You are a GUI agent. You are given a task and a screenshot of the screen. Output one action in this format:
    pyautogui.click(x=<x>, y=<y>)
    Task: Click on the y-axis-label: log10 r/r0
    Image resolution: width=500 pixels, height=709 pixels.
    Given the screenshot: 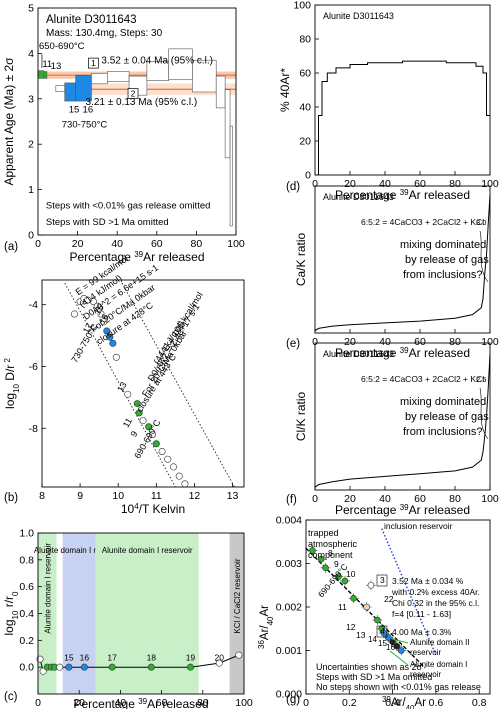 What is the action you would take?
    pyautogui.click(x=11, y=613)
    